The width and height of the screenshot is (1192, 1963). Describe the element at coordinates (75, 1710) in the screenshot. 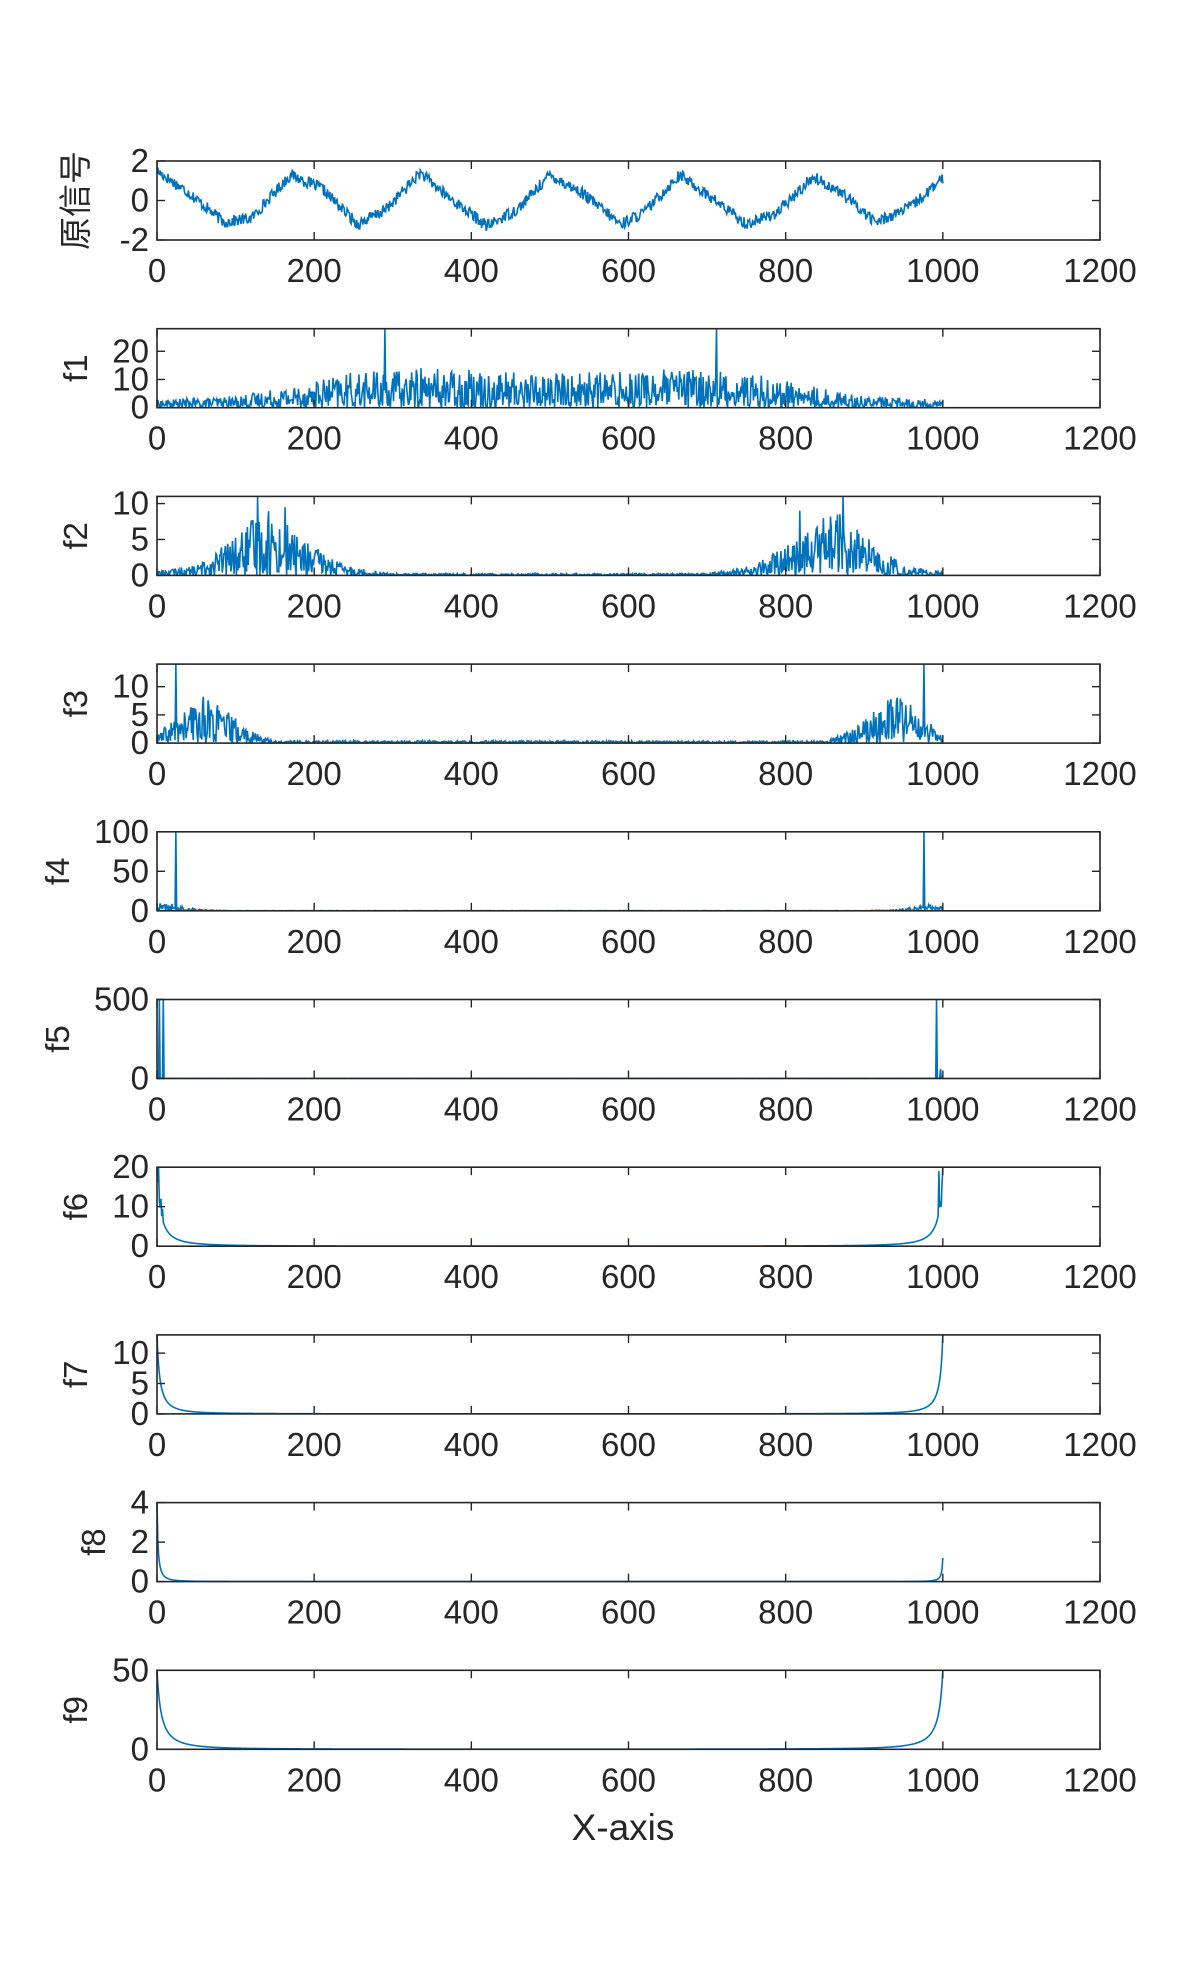

I see `y-axis-label: f9` at that location.